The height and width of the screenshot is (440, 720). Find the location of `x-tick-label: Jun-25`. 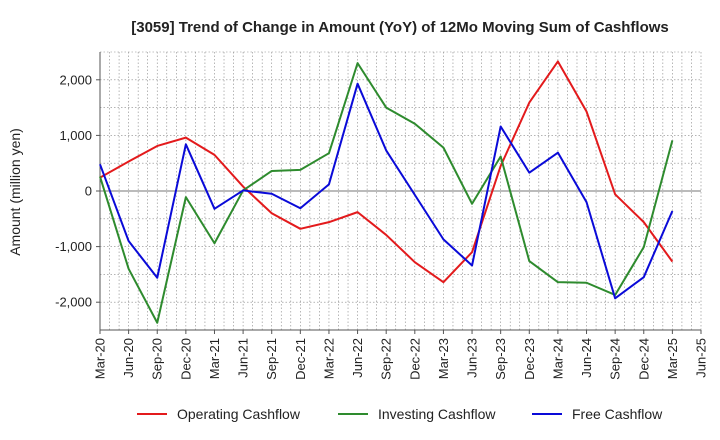

x-tick-label: Jun-25 is located at coordinates (701, 358).